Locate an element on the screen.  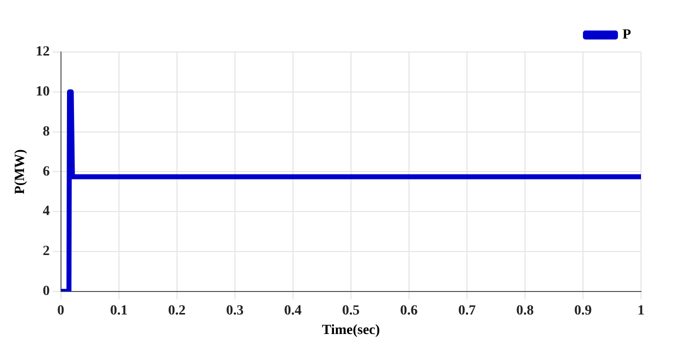
x-tick-label: 0.6 is located at coordinates (409, 310).